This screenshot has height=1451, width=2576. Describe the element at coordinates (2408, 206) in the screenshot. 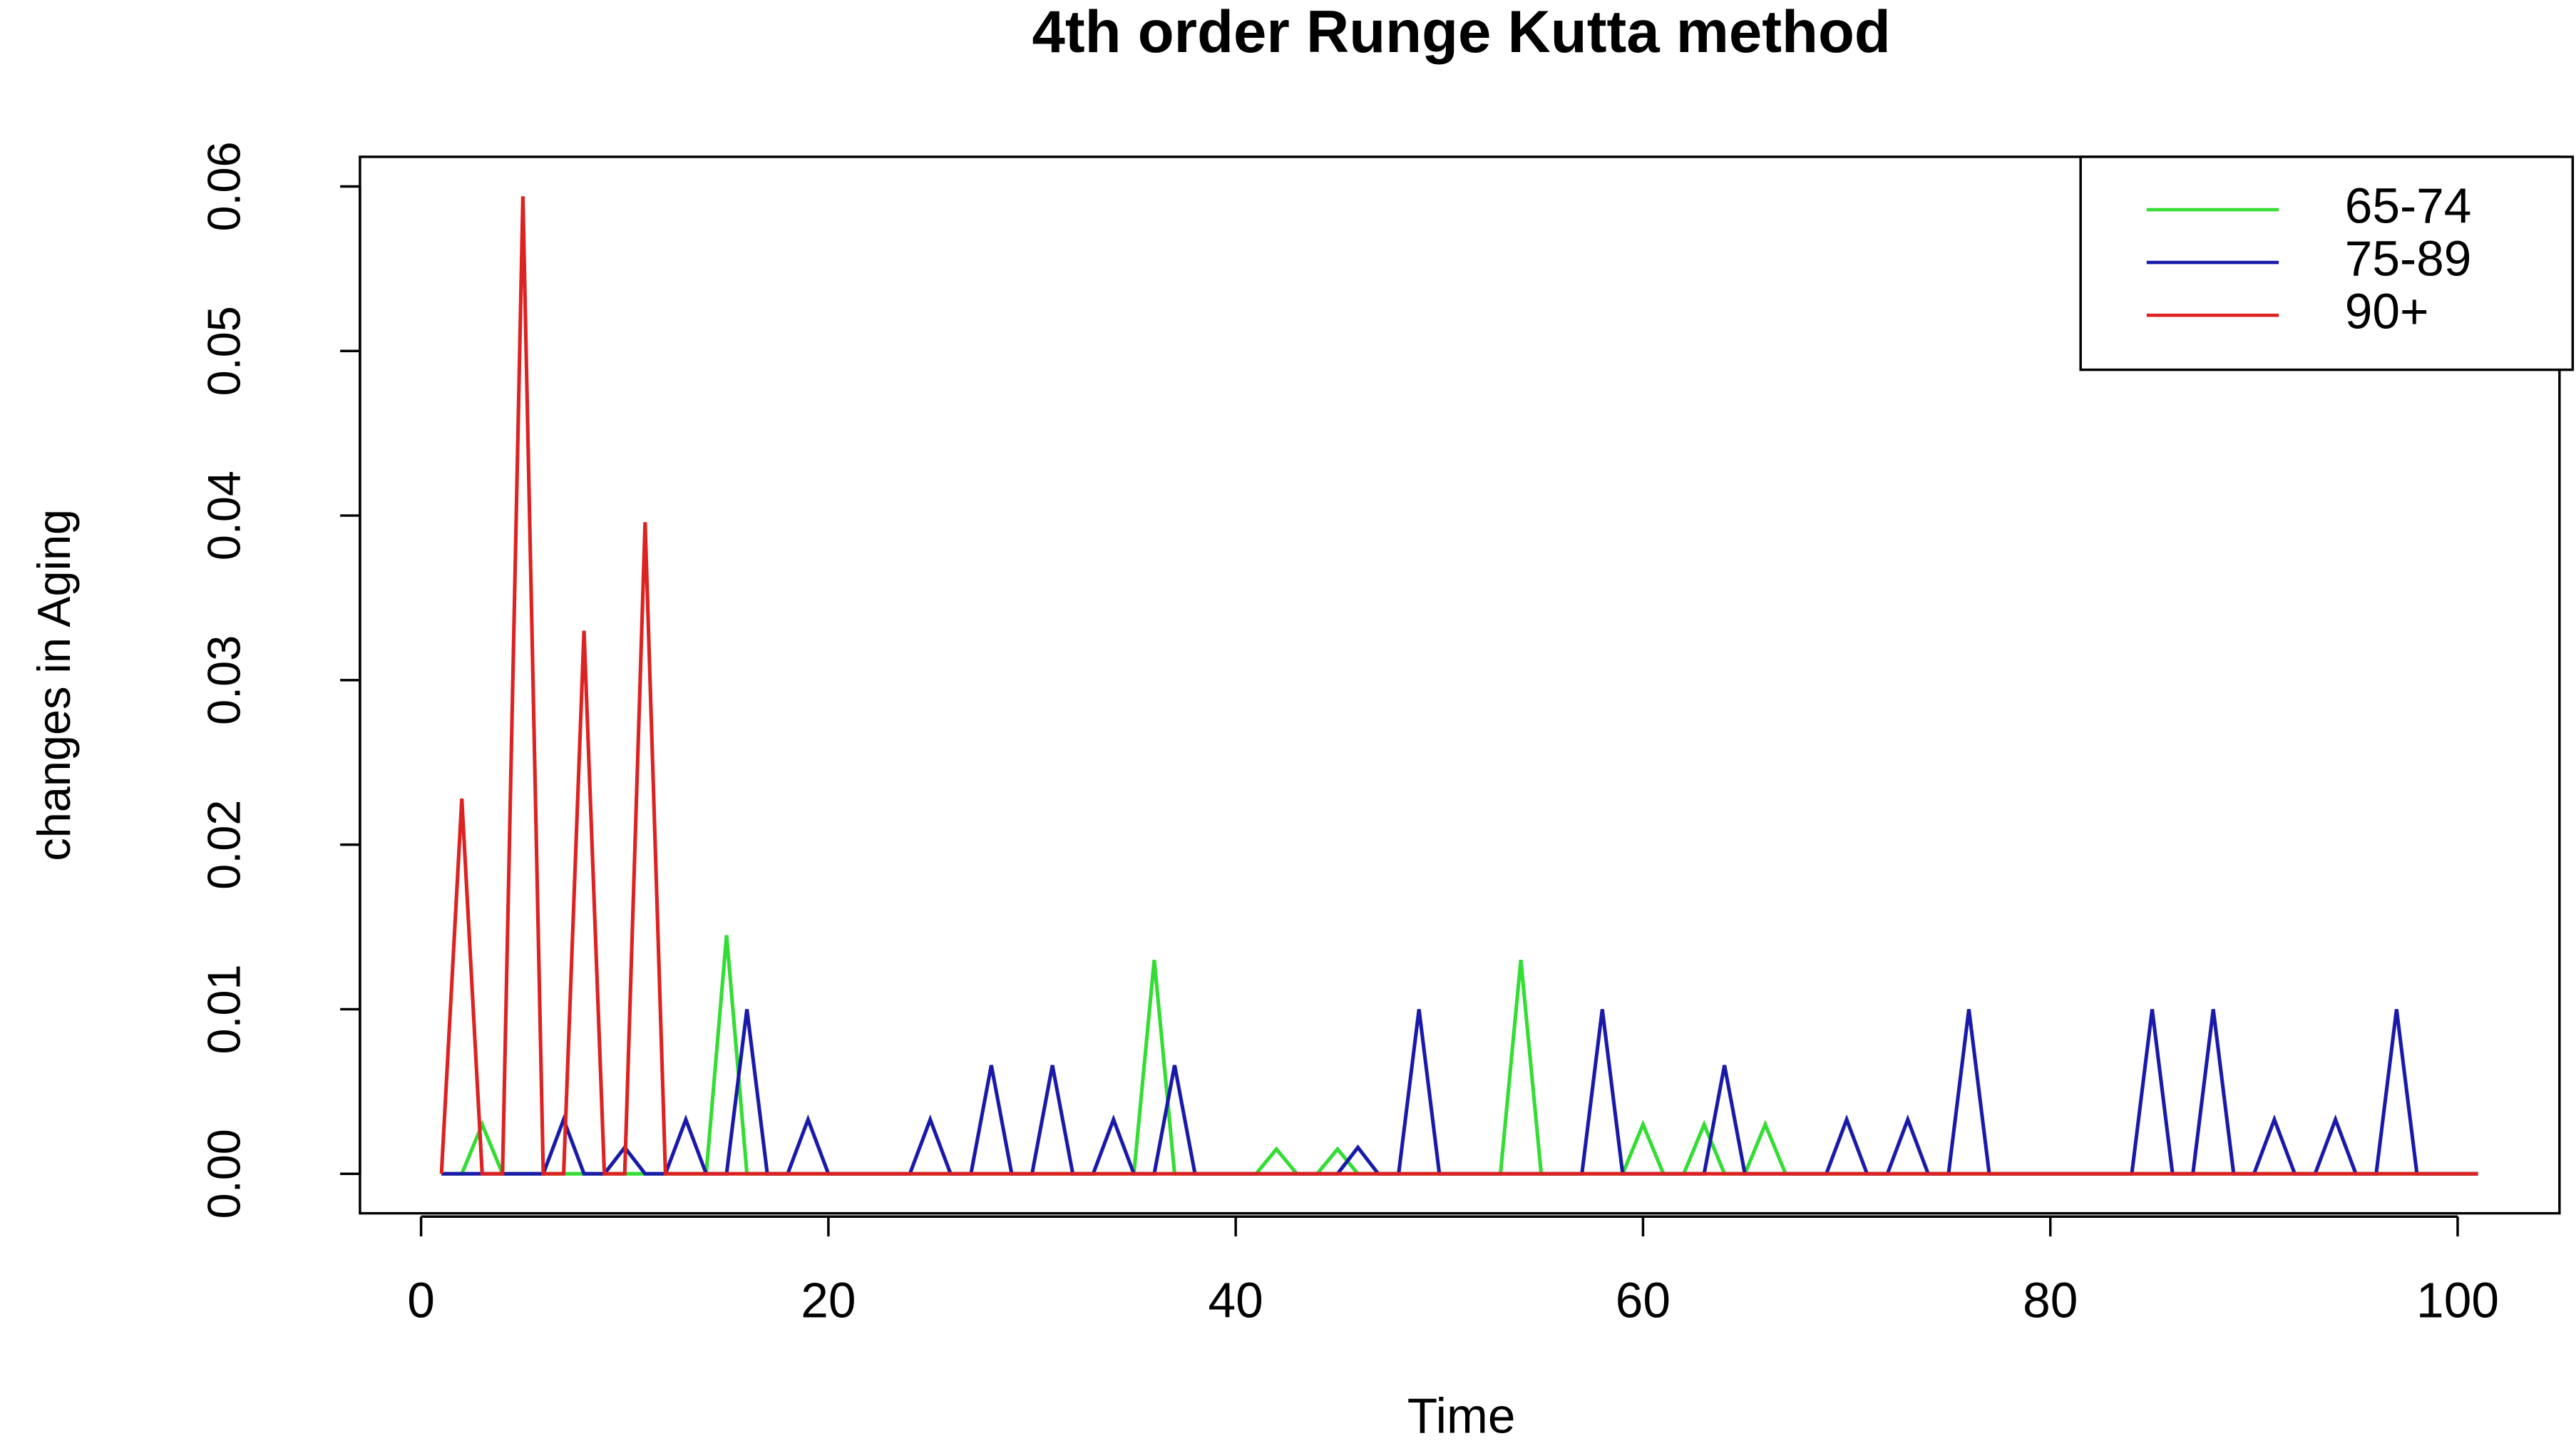

I see `legend-label: 65-74` at that location.